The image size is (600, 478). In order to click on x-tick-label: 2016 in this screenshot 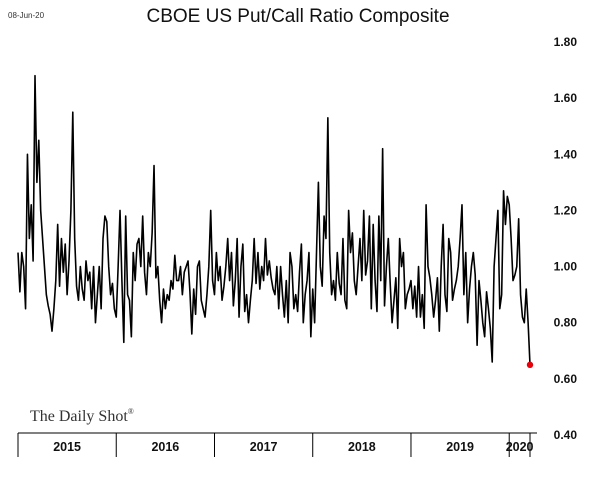, I will do `click(165, 447)`.